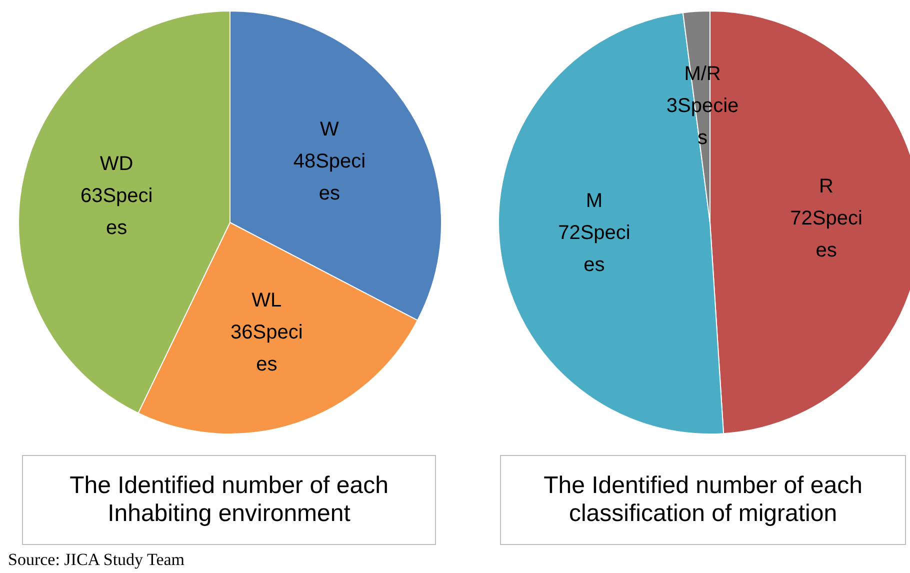  What do you see at coordinates (329, 177) in the screenshot?
I see `data-label: 48Species` at bounding box center [329, 177].